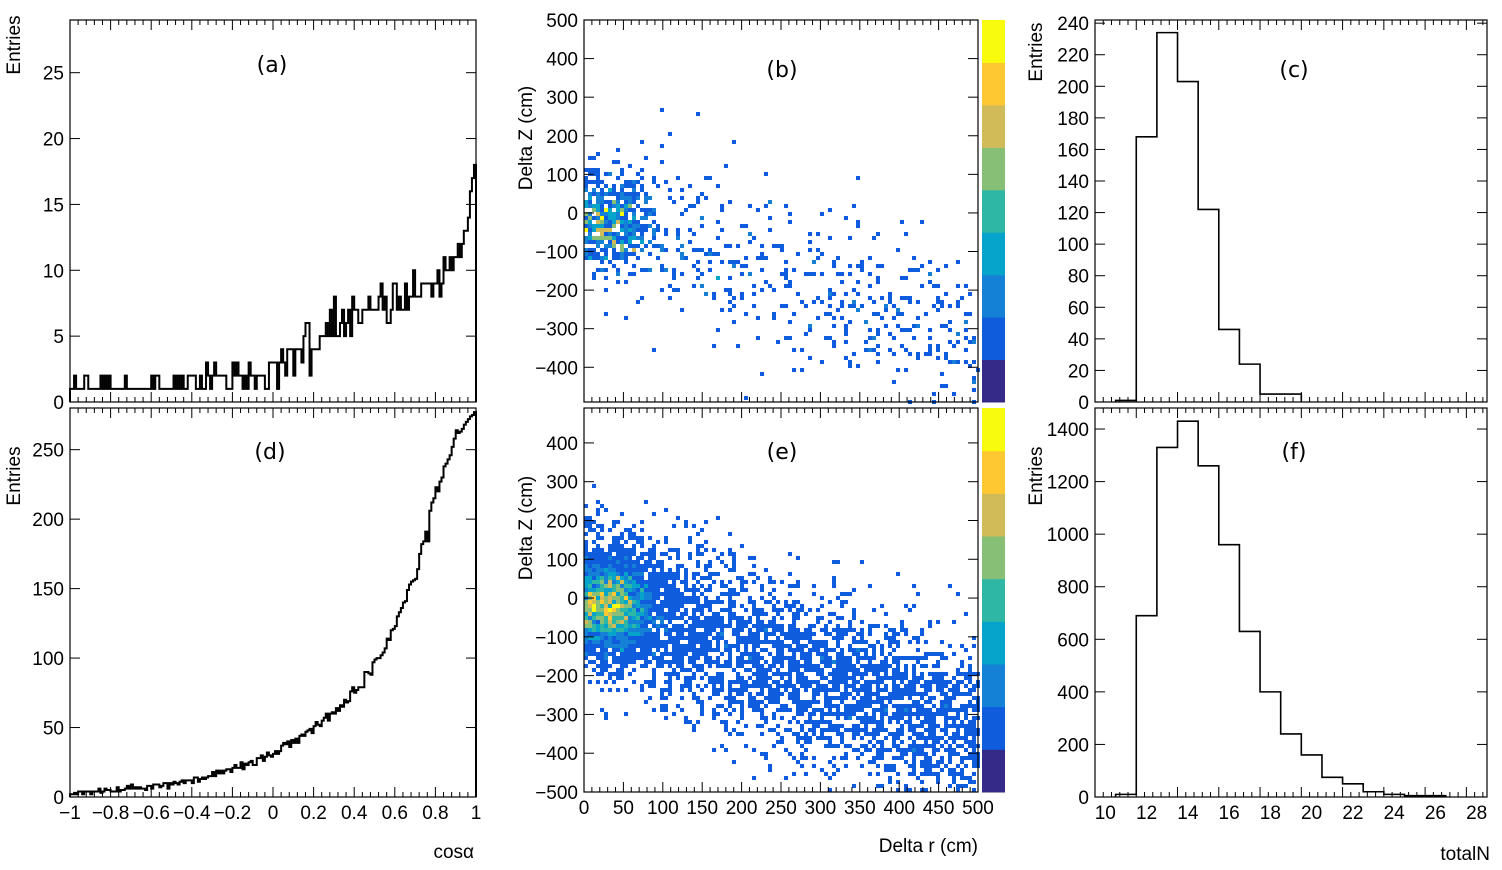 The width and height of the screenshot is (1502, 870). Describe the element at coordinates (1073, 24) in the screenshot. I see `y-tick-label: 240` at that location.